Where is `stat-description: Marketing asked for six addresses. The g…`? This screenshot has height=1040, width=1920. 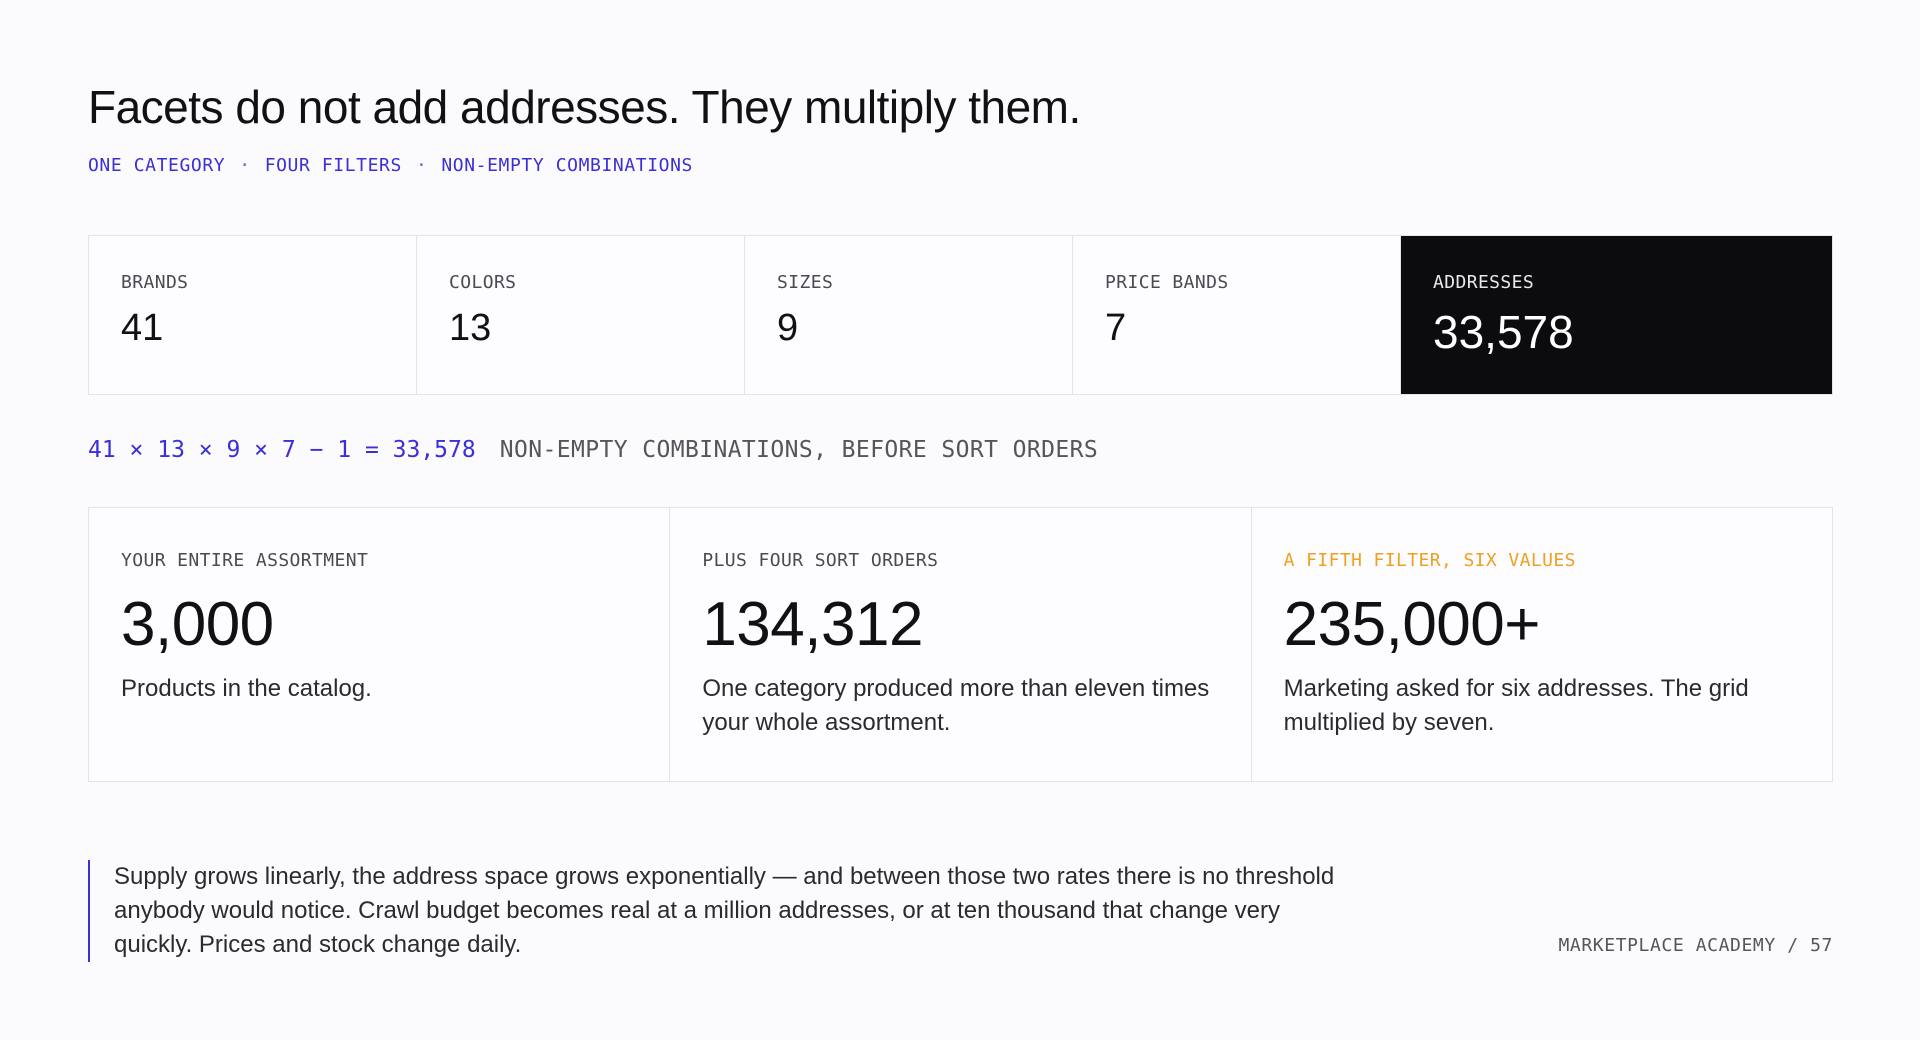
stat-description: Marketing asked for six addresses. The g… is located at coordinates (1516, 705).